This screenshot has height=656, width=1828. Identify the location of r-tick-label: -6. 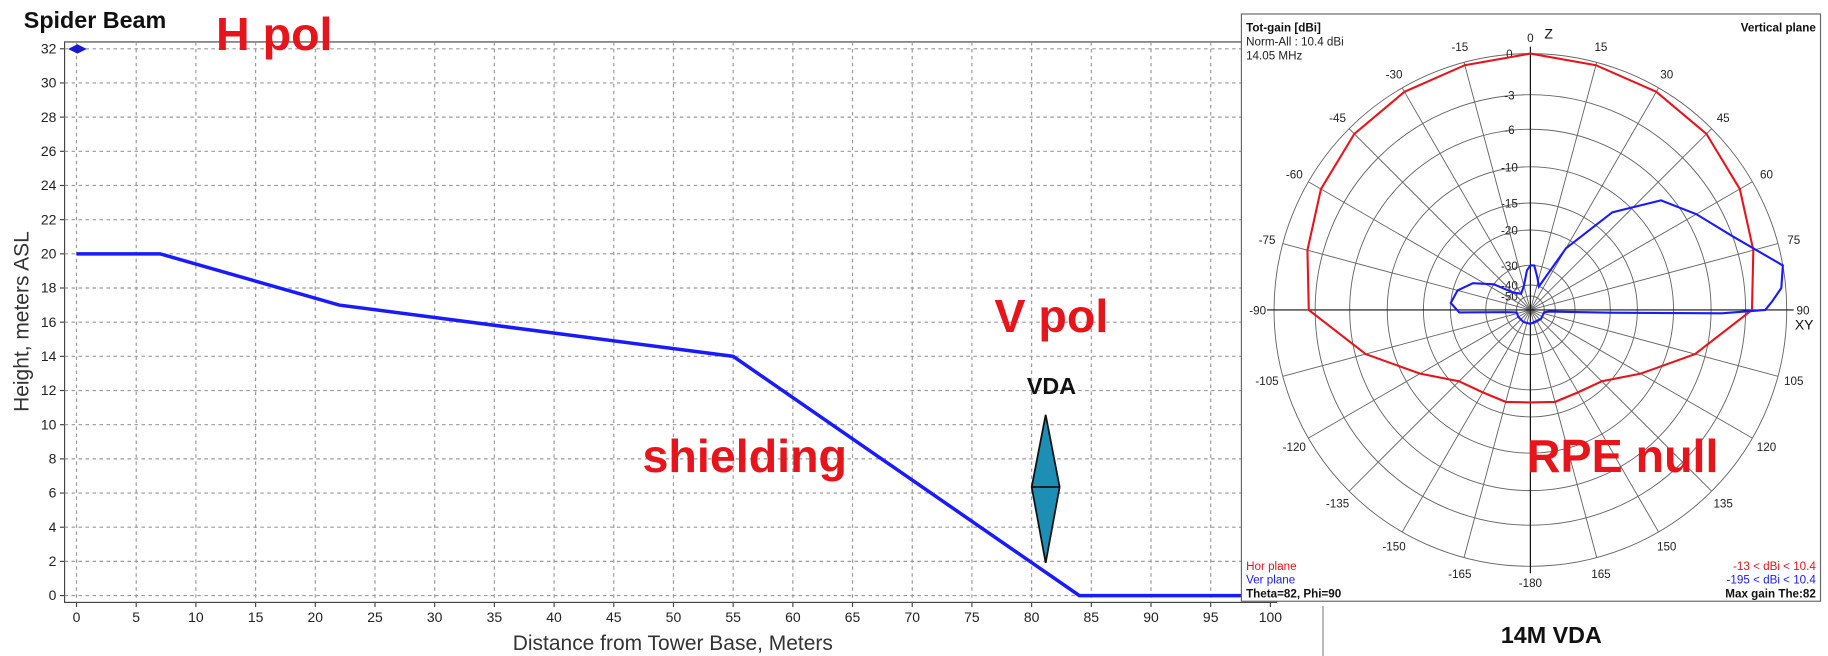
(1509, 130).